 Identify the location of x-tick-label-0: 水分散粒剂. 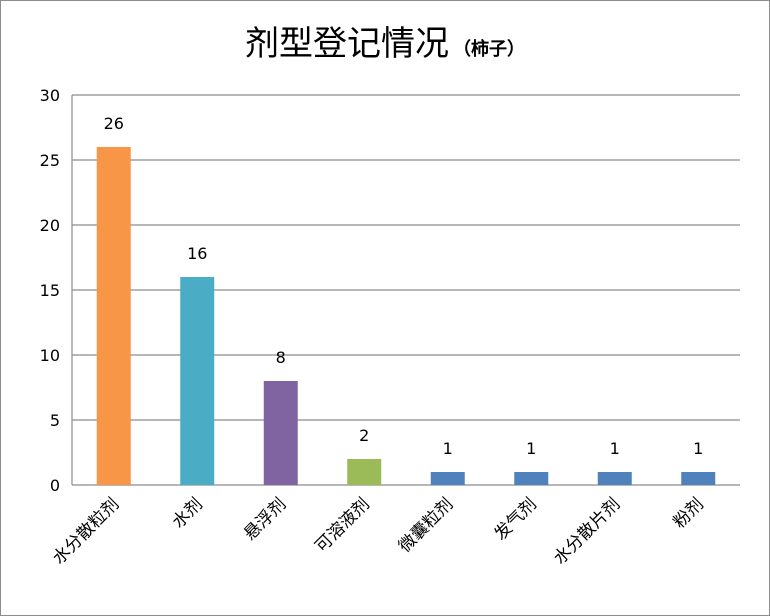
(86, 531).